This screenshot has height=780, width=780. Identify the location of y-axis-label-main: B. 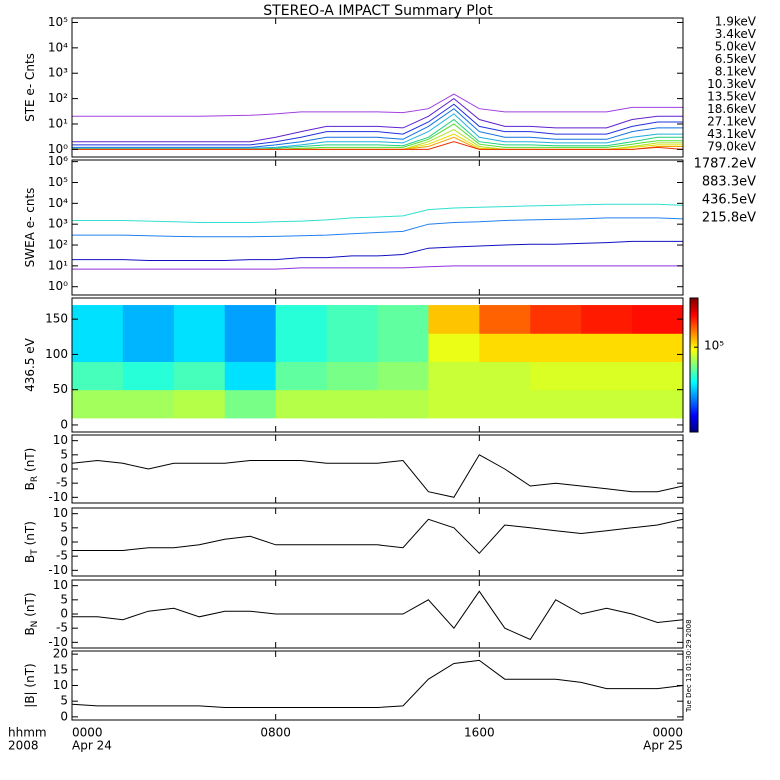
(30, 631).